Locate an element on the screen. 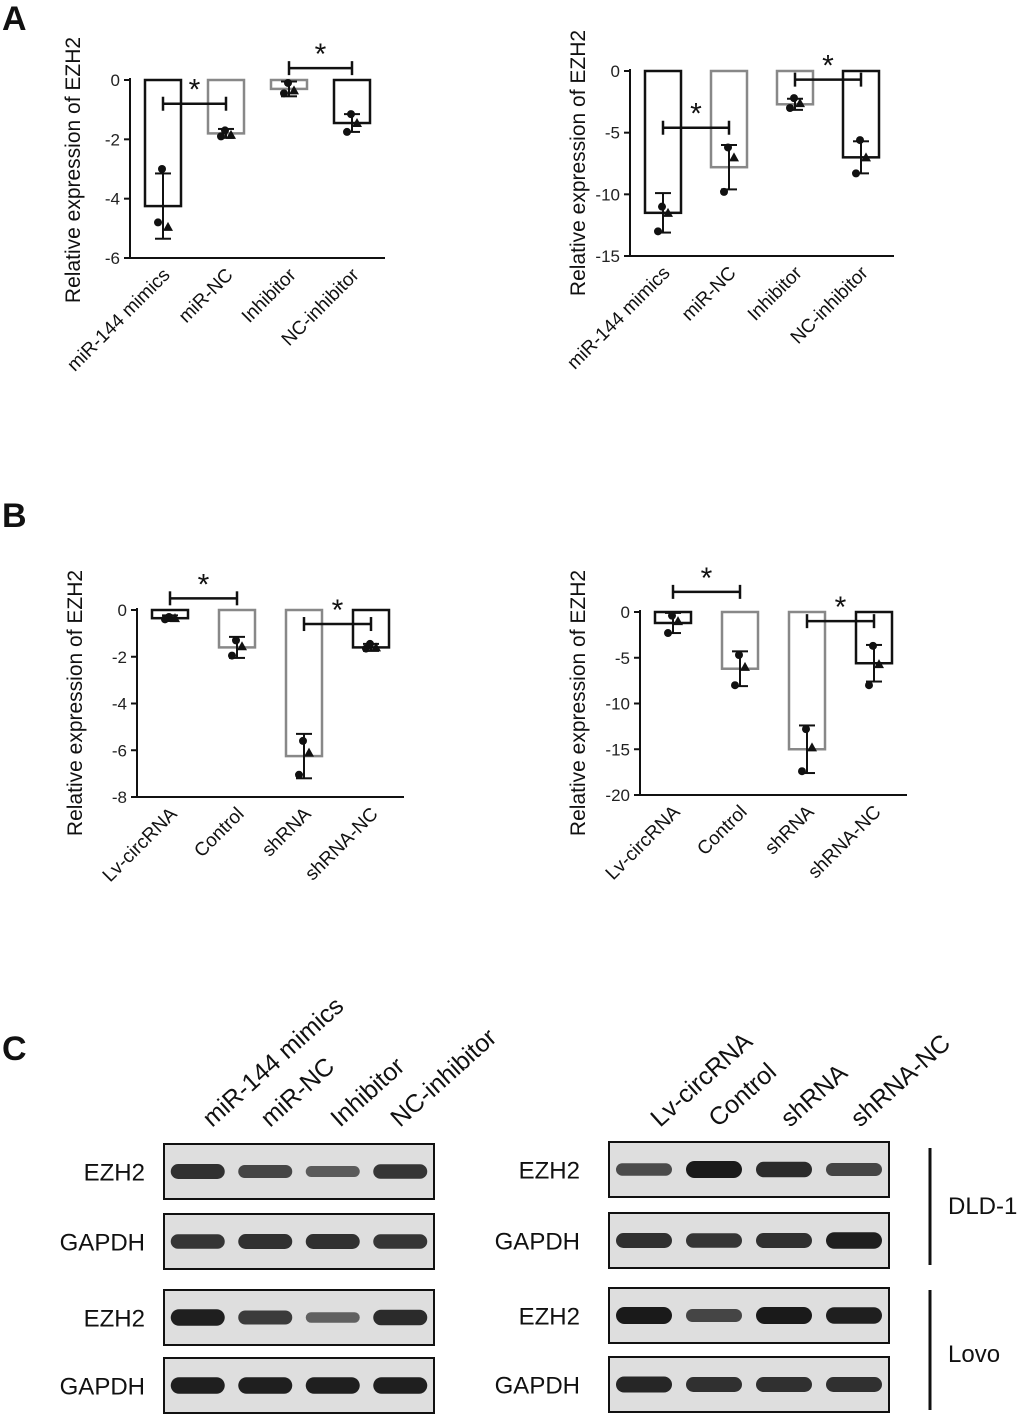  y-tick-label: -15 is located at coordinates (607, 256).